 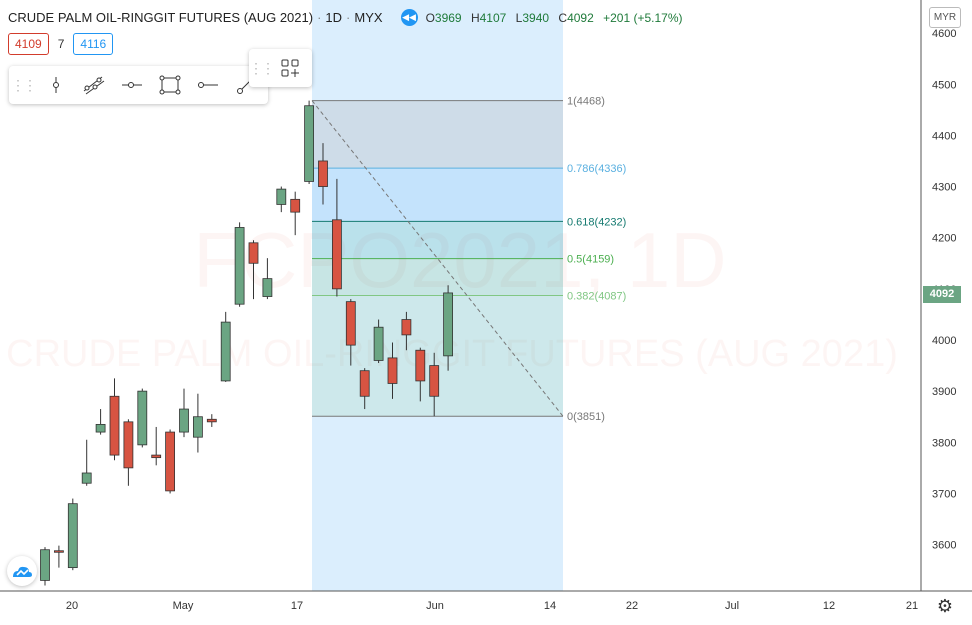 I want to click on object-tree-panel: ⋮⋮, so click(x=280, y=68).